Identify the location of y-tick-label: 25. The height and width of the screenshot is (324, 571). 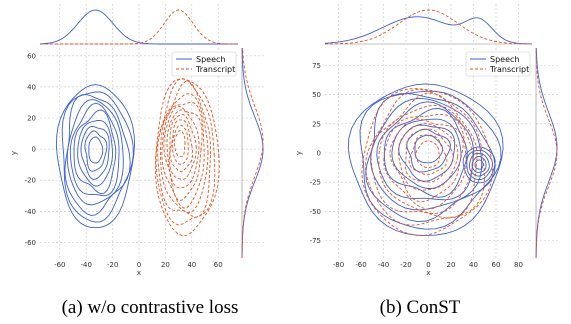
(316, 124).